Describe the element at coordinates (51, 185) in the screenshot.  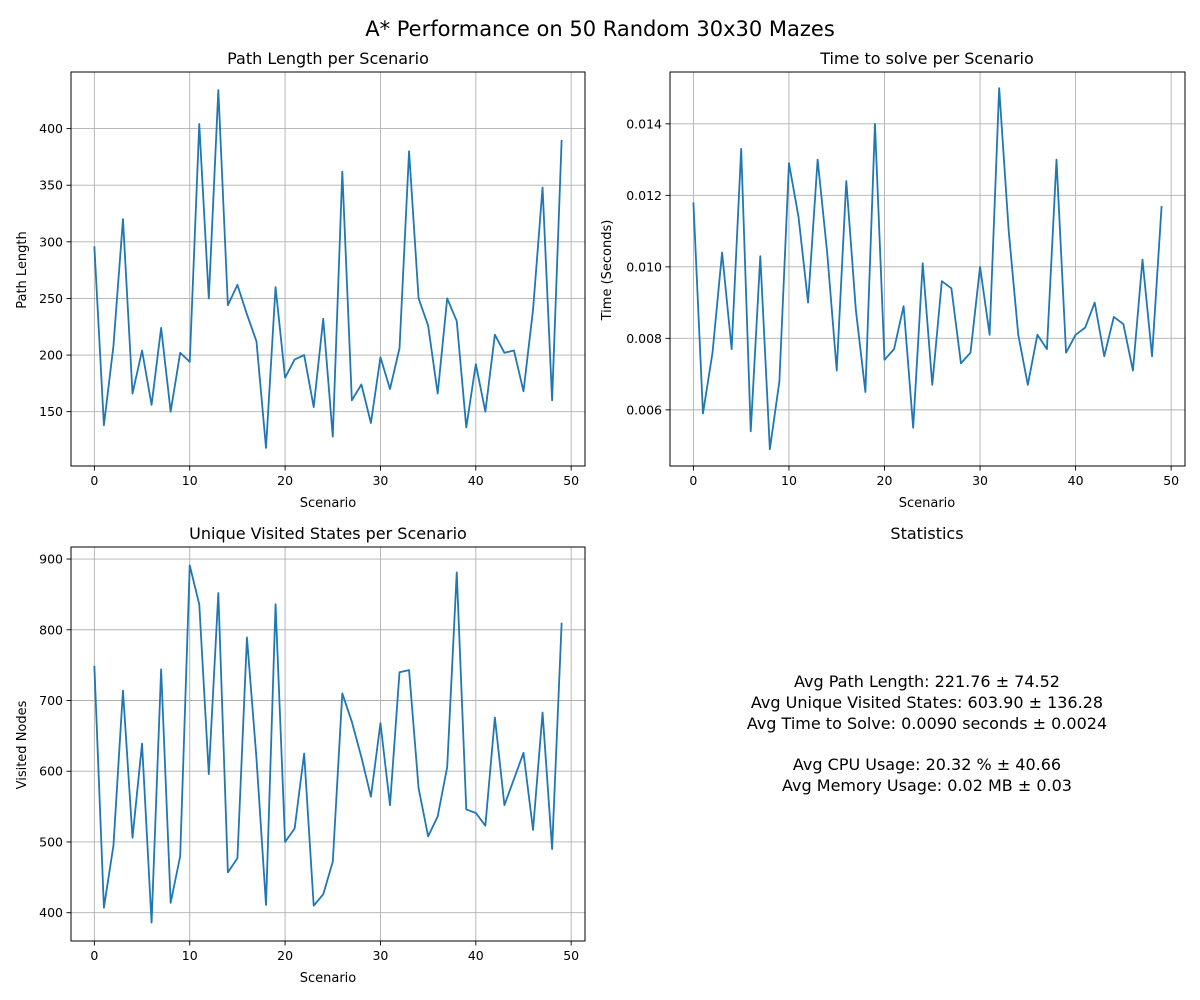
I see `path-length-ytick-label: 350` at that location.